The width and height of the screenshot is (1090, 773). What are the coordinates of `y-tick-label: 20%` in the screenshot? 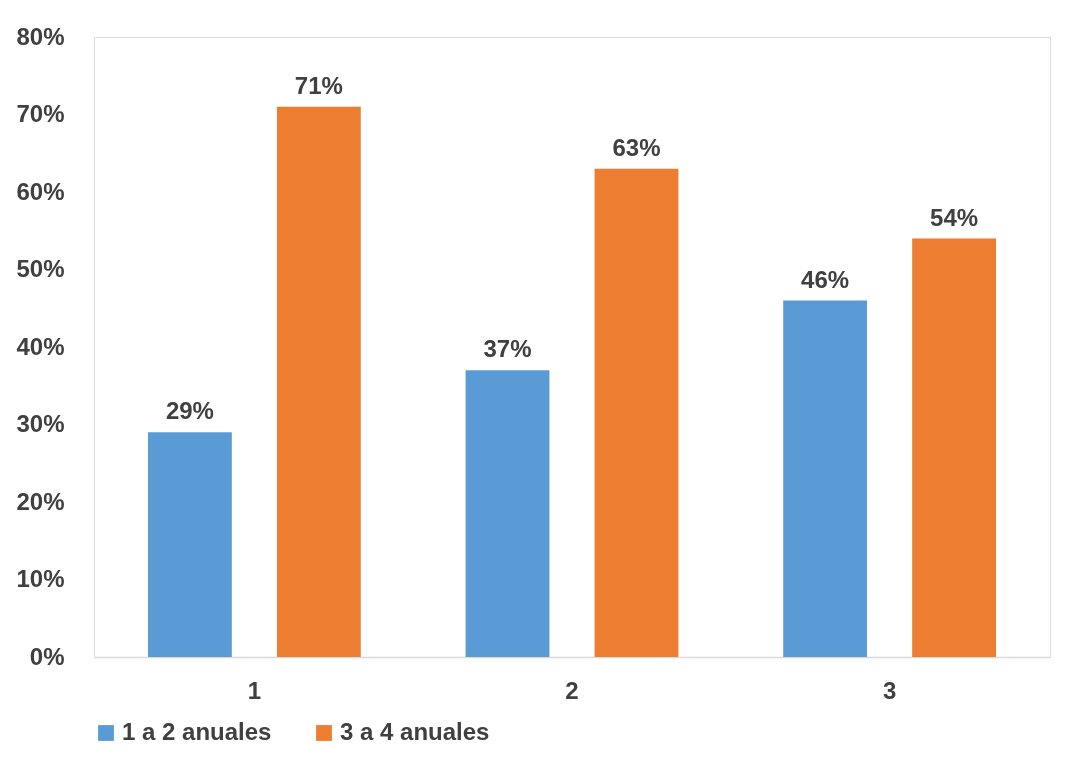 It's located at (40, 501).